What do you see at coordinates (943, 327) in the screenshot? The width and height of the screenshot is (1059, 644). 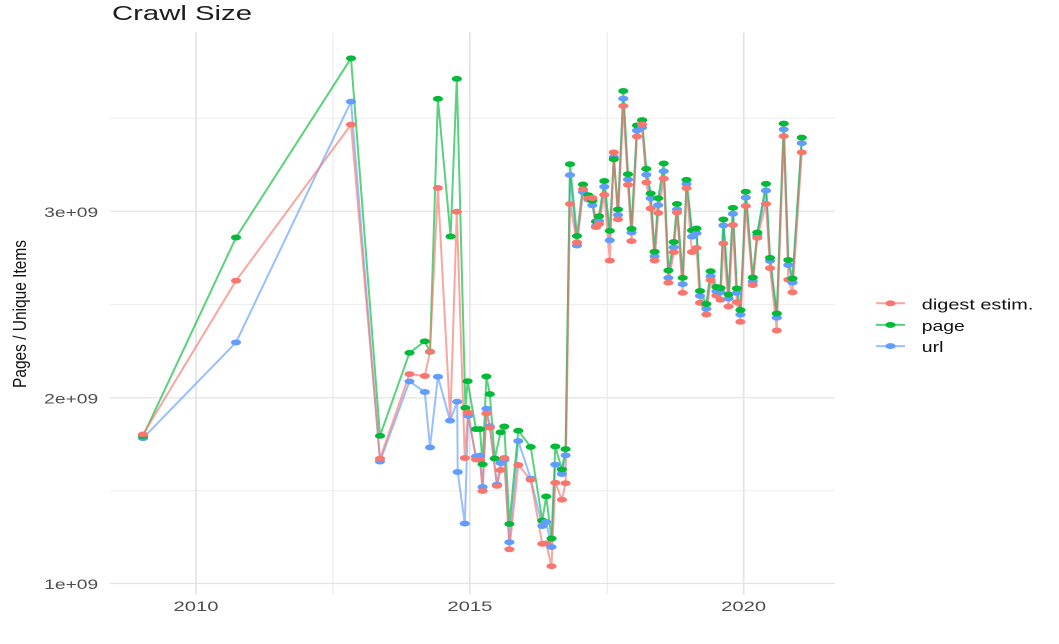 I see `svg-text: page` at bounding box center [943, 327].